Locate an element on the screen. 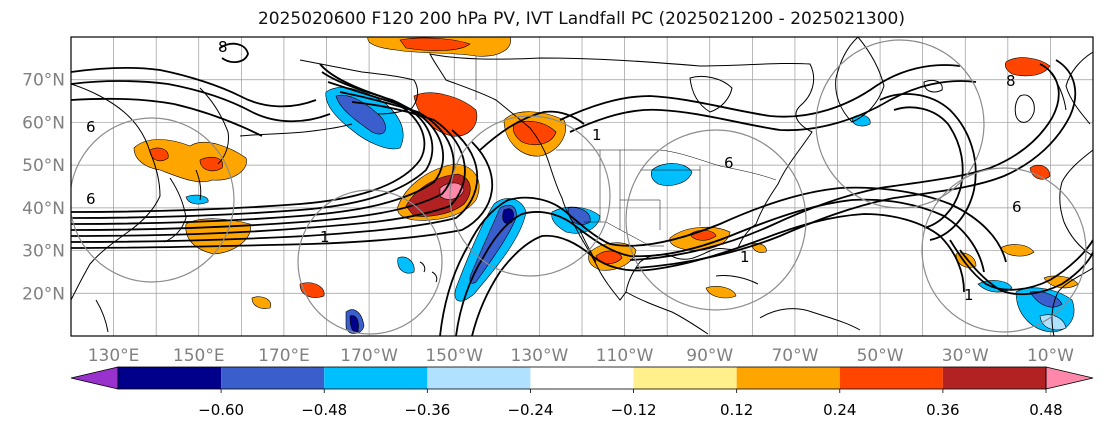  colorbar-tick-label: −0.24 is located at coordinates (530, 410).